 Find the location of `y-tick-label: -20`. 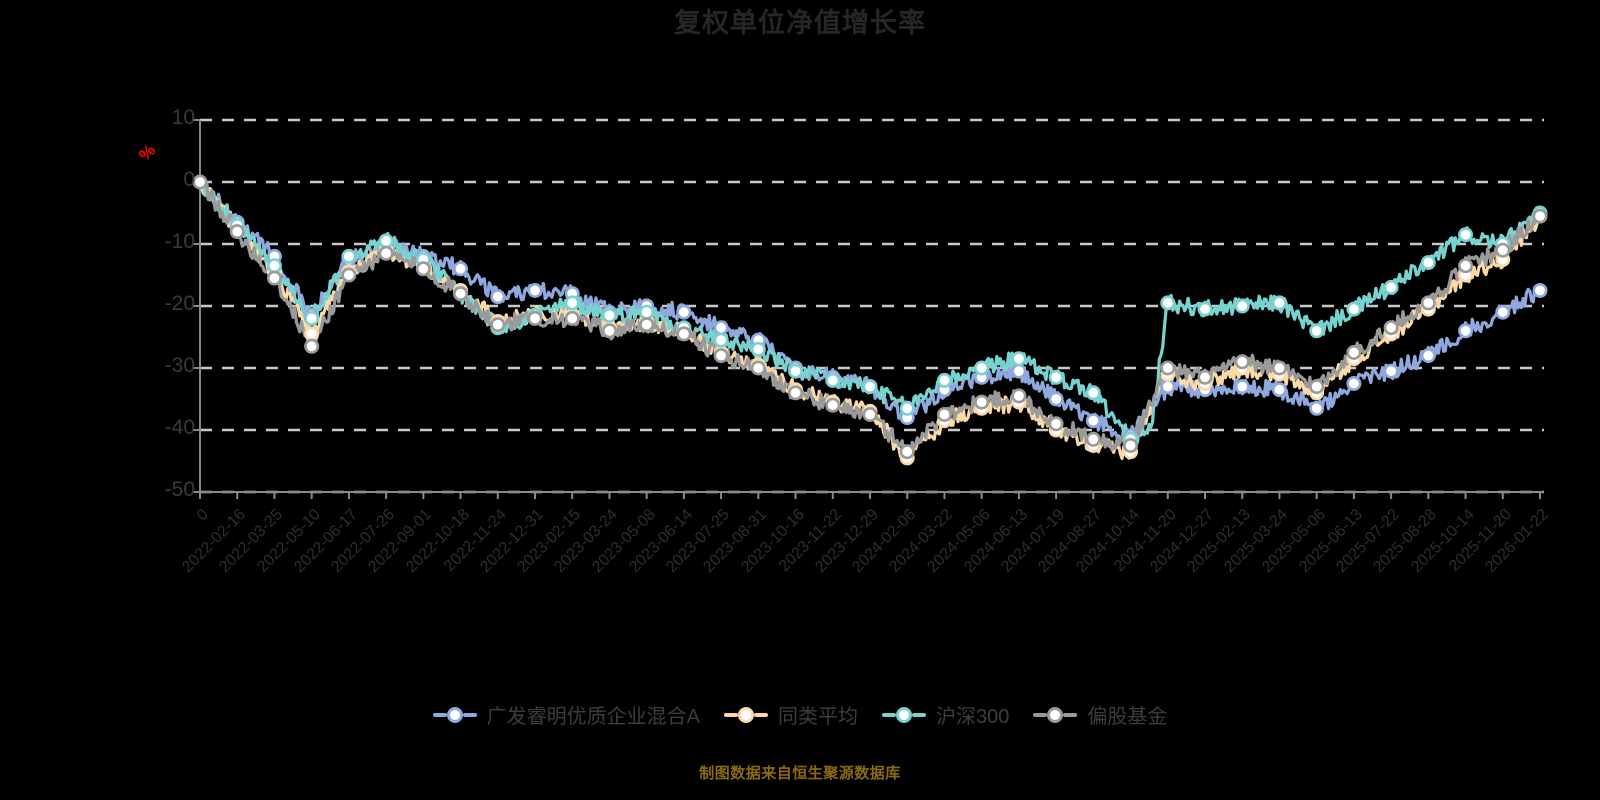

y-tick-label: -20 is located at coordinates (179, 303).